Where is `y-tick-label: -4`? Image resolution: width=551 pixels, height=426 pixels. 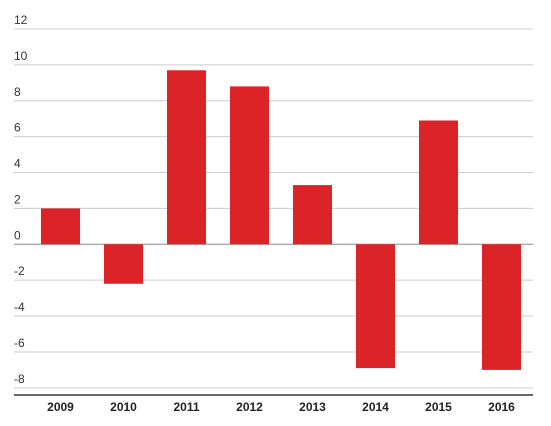 y-tick-label: -4 is located at coordinates (19, 307).